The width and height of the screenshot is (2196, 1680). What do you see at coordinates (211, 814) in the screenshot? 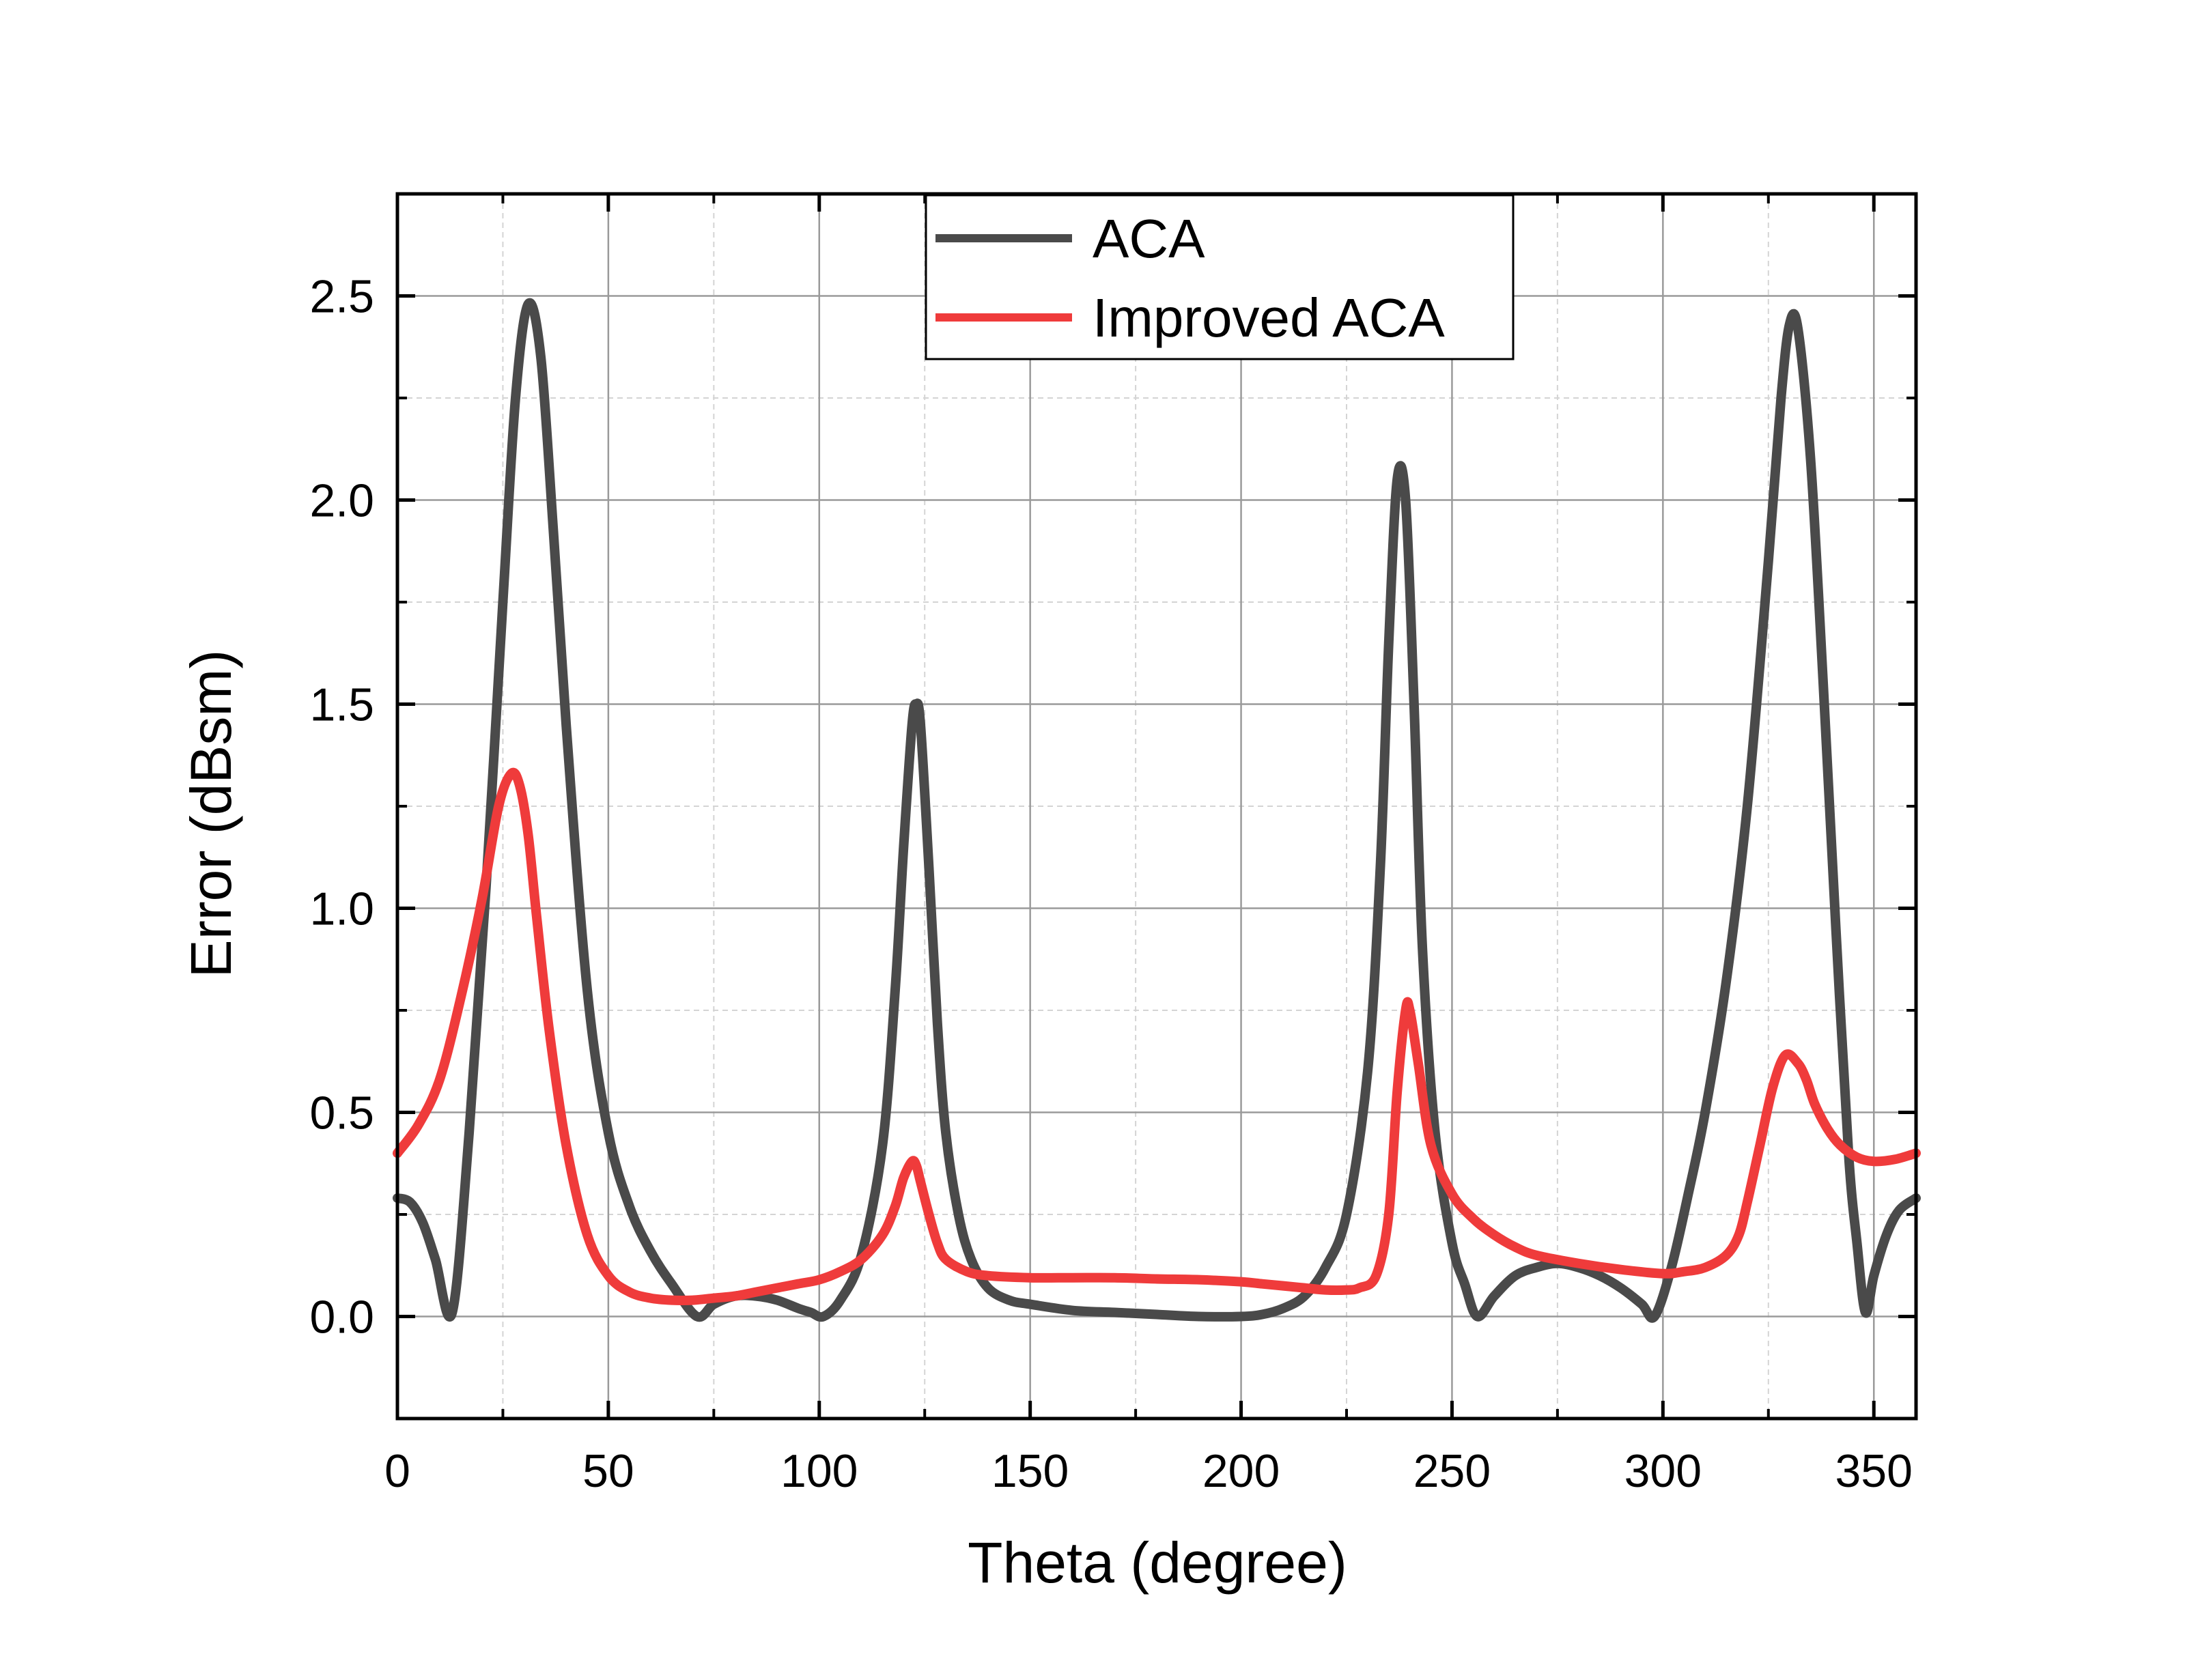
I see `y-axis-title: Error (dBsm)` at bounding box center [211, 814].